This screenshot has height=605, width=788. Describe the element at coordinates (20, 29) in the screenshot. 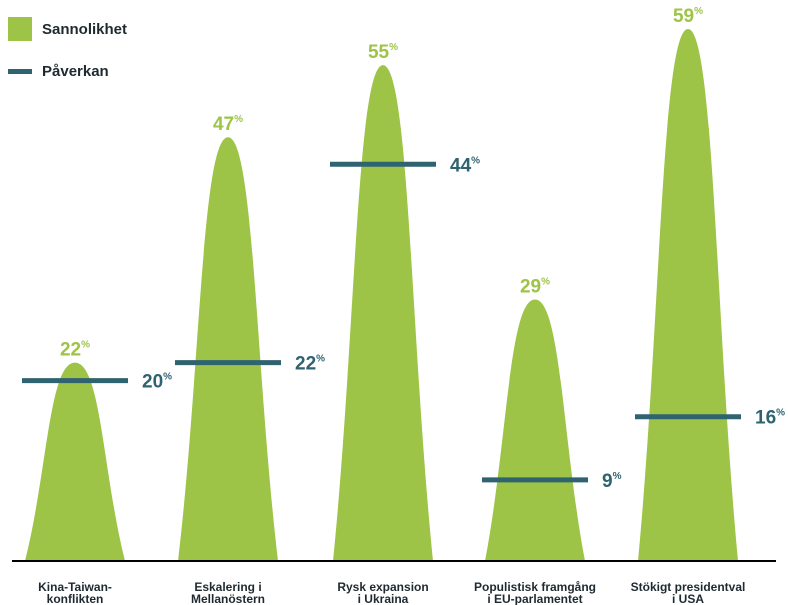

I see `legend-swatch-probability` at that location.